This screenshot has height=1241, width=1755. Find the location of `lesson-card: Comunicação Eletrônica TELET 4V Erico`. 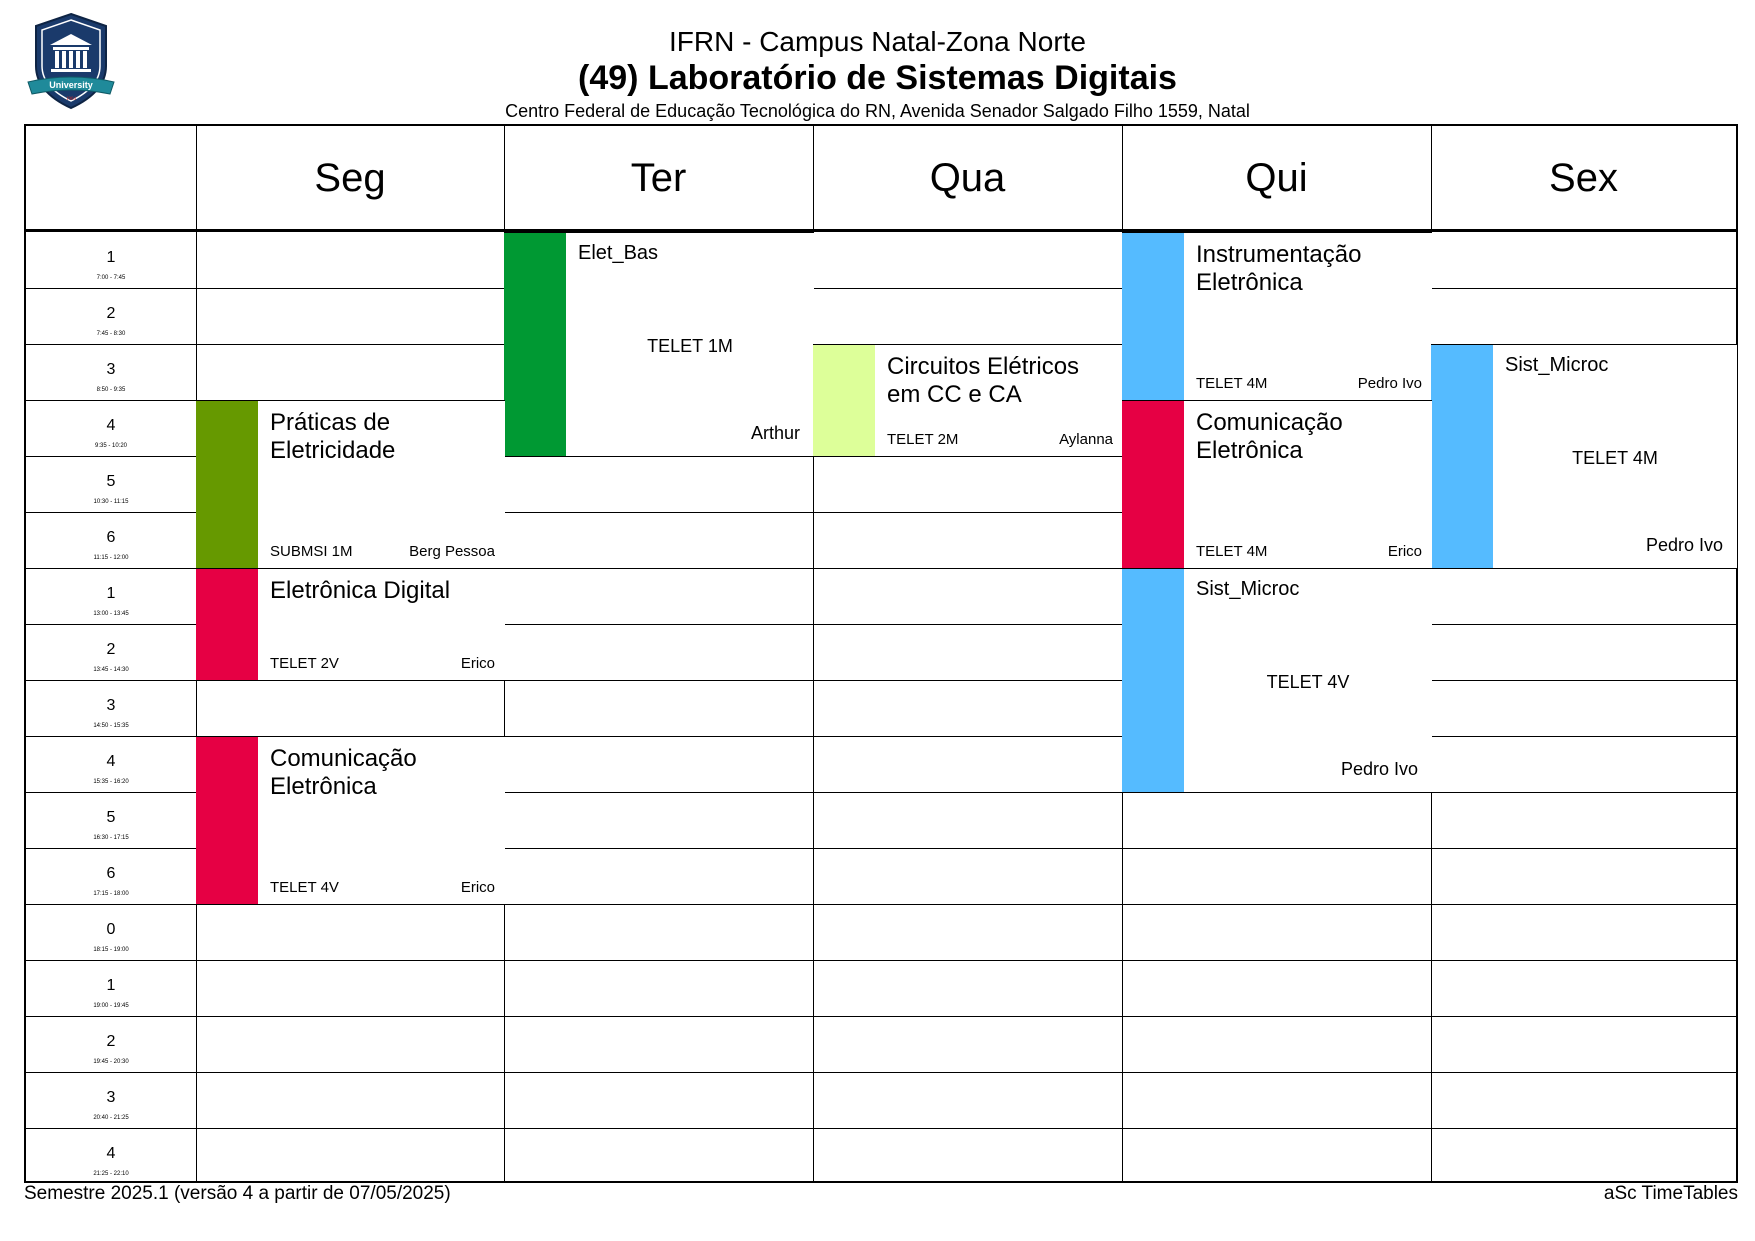

lesson-card: Comunicação Eletrônica TELET 4V Erico is located at coordinates (350, 820).